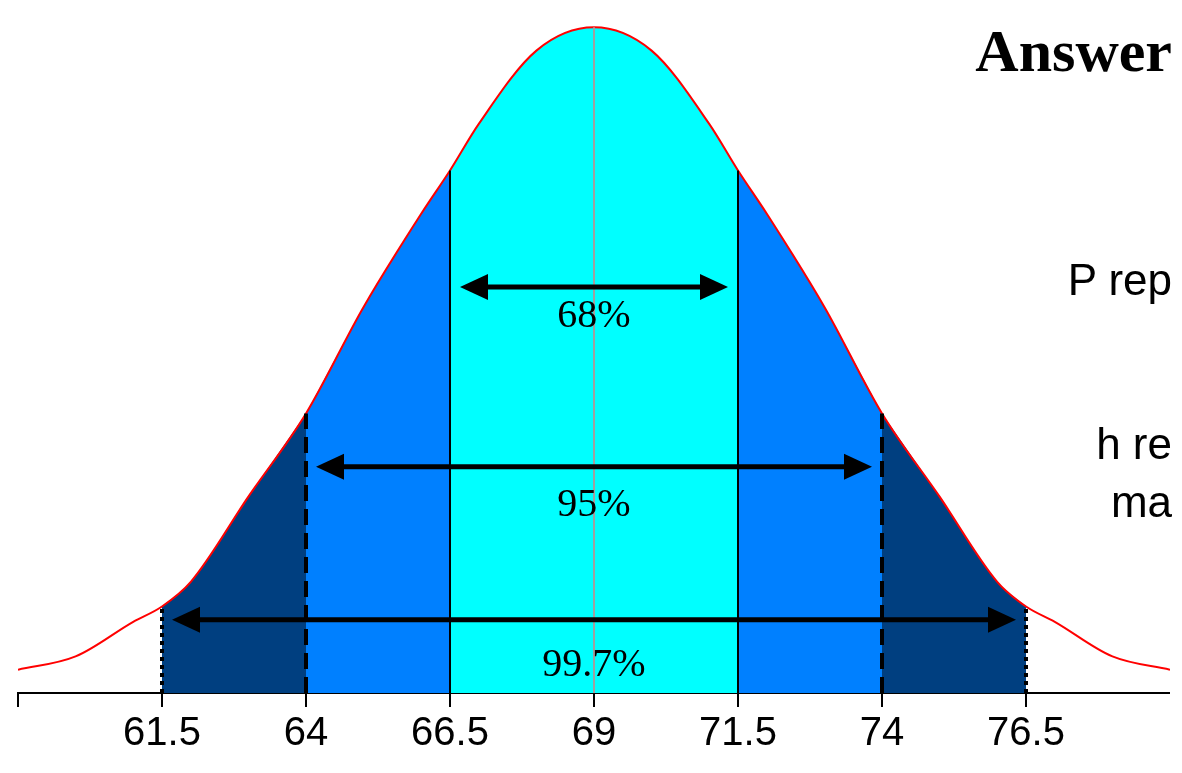 This screenshot has width=1182, height=773. Describe the element at coordinates (738, 731) in the screenshot. I see `x-tick-label: 71.5` at that location.